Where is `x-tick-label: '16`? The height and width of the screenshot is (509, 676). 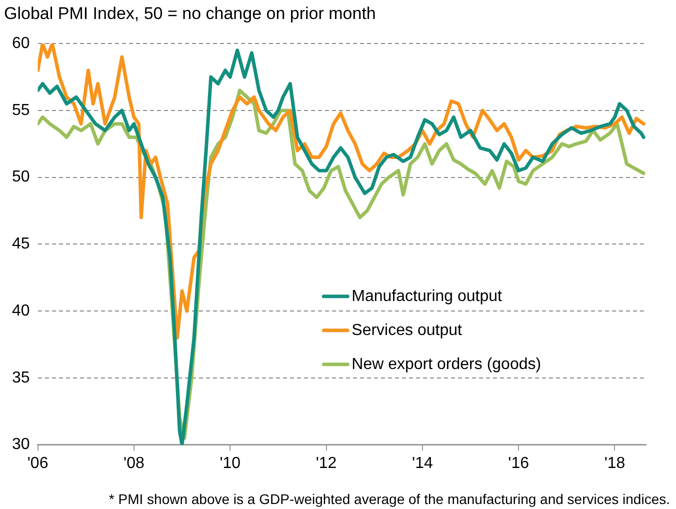
x-tick-label: '16 is located at coordinates (519, 463).